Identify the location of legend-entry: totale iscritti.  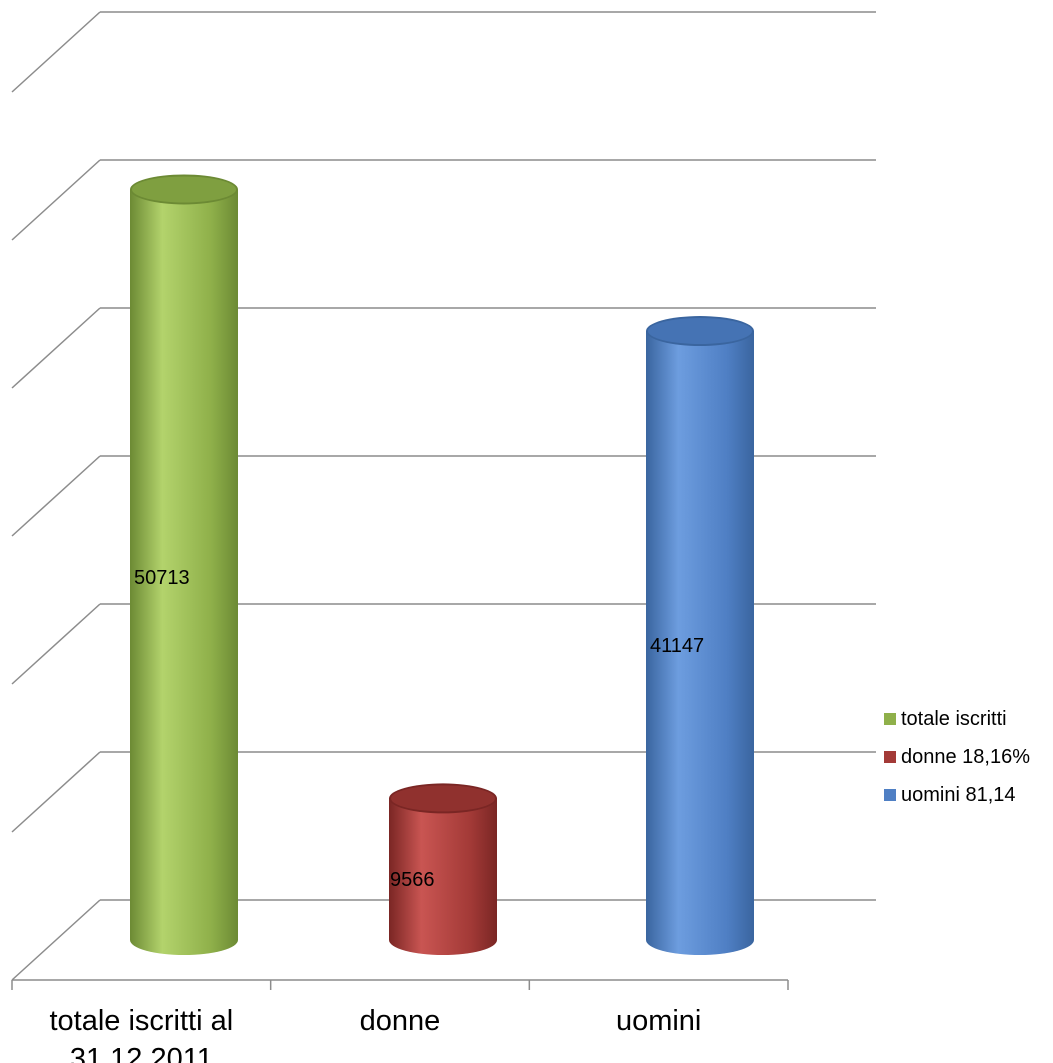
(954, 719).